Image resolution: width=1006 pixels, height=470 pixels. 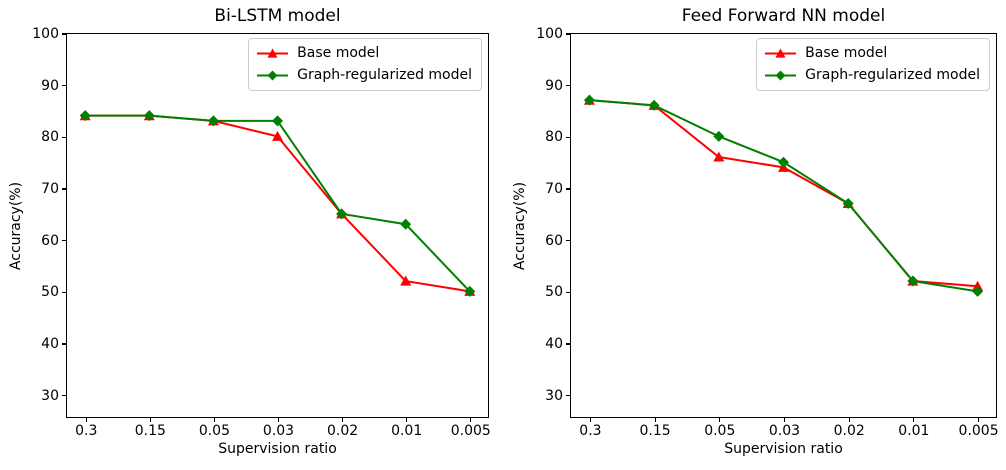 I want to click on red-triangle-line-icon, so click(x=781, y=53).